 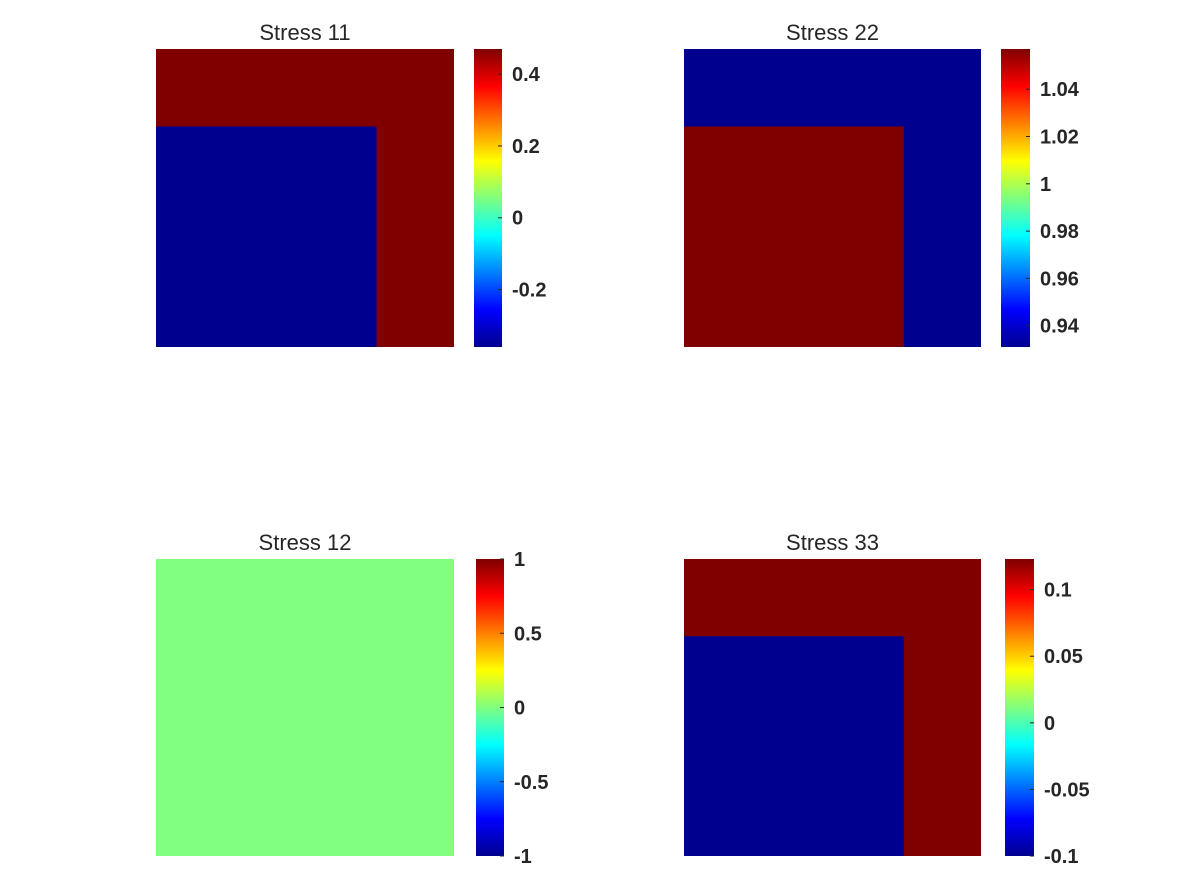 I want to click on panel-title: Stress 12, so click(x=305, y=542).